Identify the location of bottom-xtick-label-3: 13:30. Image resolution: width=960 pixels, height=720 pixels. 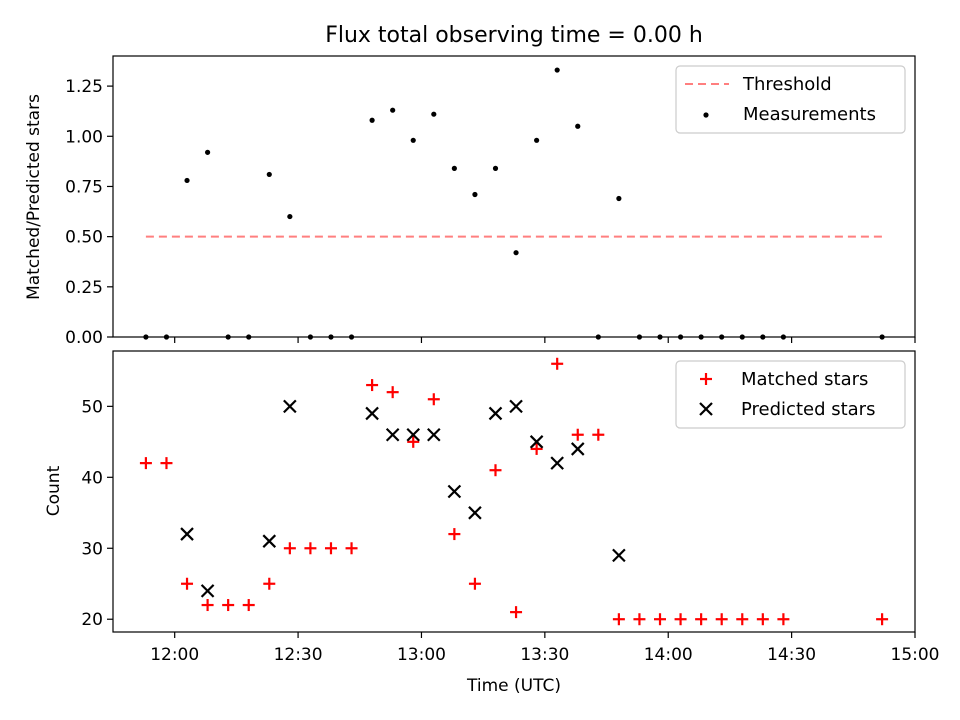
(544, 655).